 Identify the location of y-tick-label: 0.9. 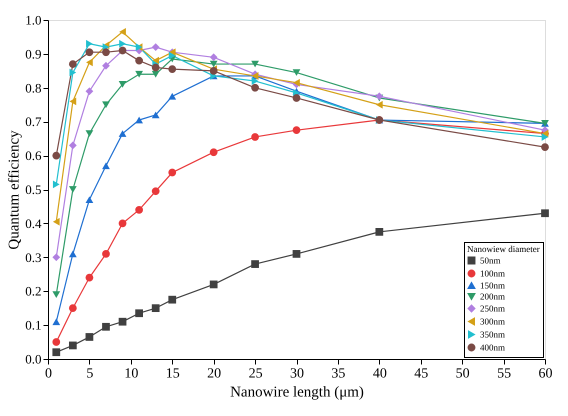
(33, 54).